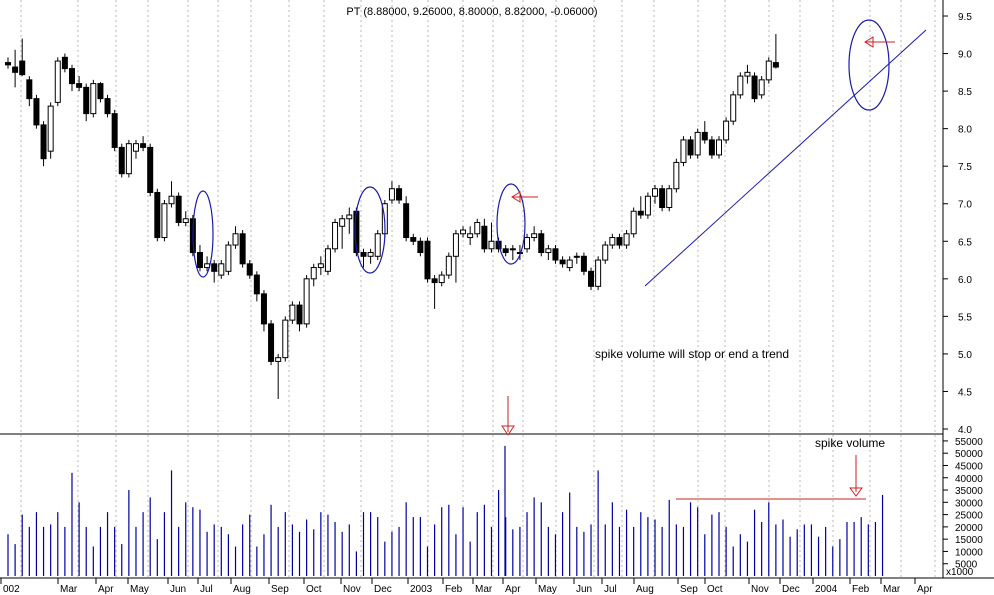 This screenshot has height=595, width=994. Describe the element at coordinates (965, 92) in the screenshot. I see `price-tick-label: 8.5` at that location.